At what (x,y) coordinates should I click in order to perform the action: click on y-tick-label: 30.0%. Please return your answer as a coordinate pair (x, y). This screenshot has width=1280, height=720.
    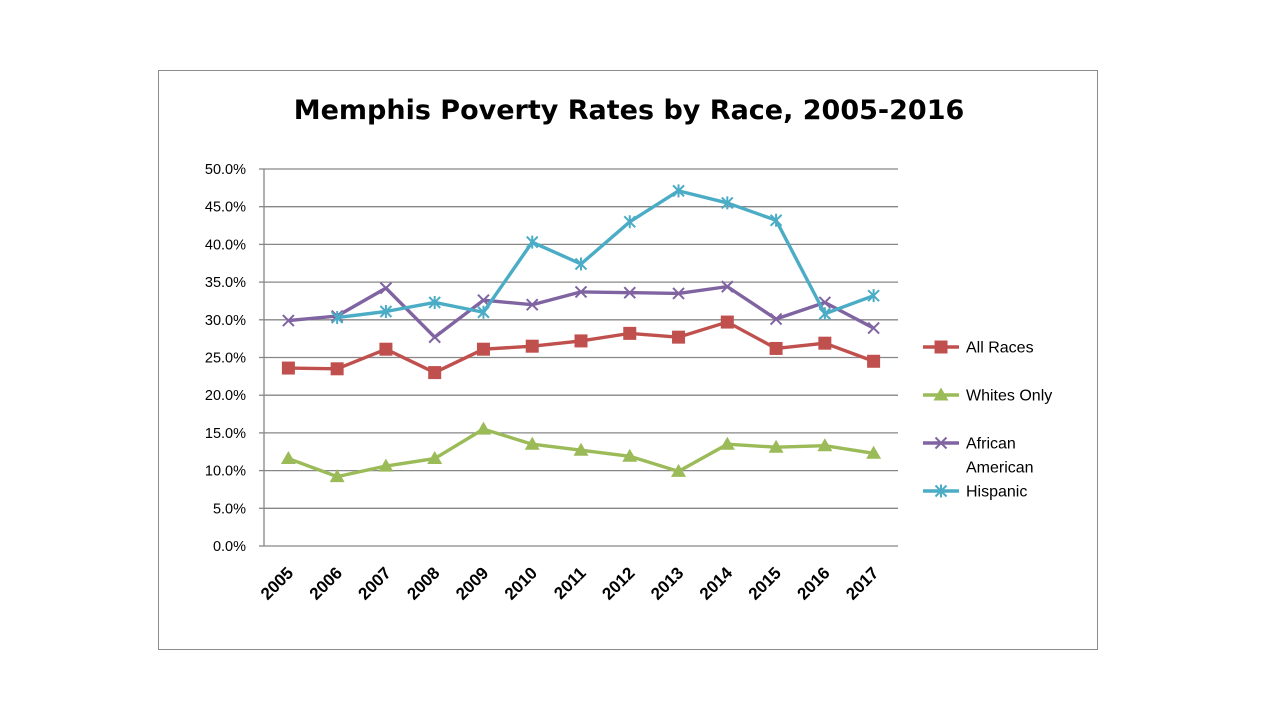
    Looking at the image, I should click on (225, 321).